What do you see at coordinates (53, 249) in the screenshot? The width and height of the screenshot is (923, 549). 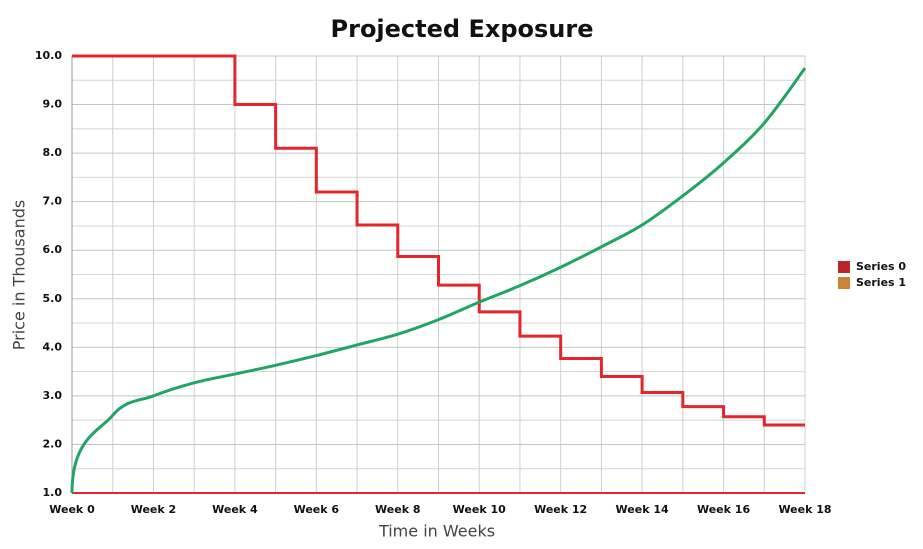 I see `y-tick-label: 6.0` at bounding box center [53, 249].